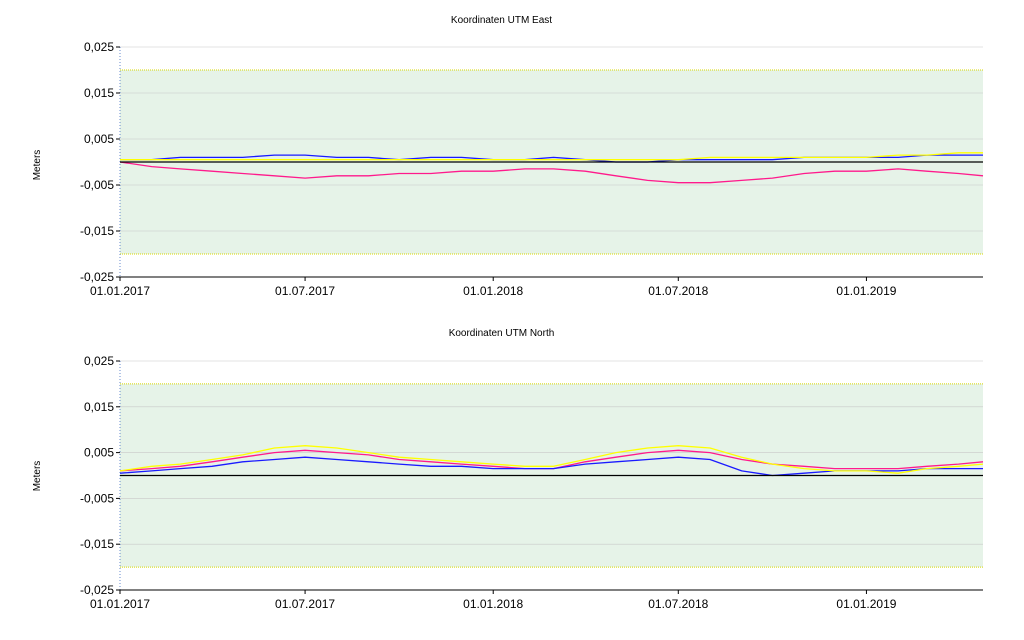  Describe the element at coordinates (501, 20) in the screenshot. I see `chart-title: Koordinaten UTM East` at that location.